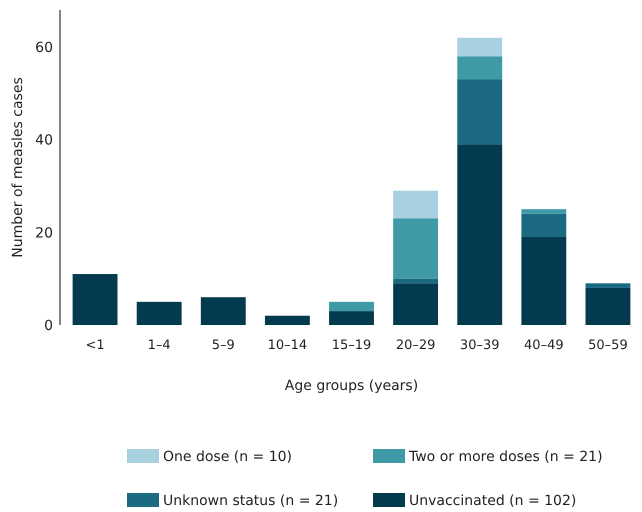 This screenshot has width=642, height=512. I want to click on x-tick-label: 30–39, so click(480, 345).